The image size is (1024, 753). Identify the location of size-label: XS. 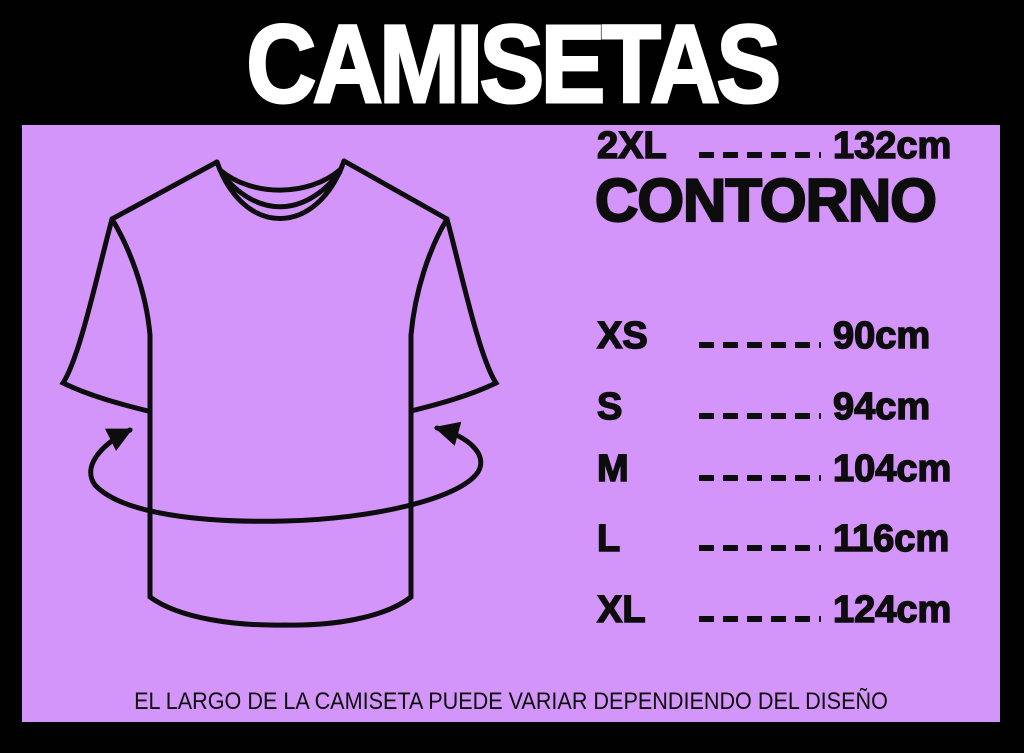
(622, 336).